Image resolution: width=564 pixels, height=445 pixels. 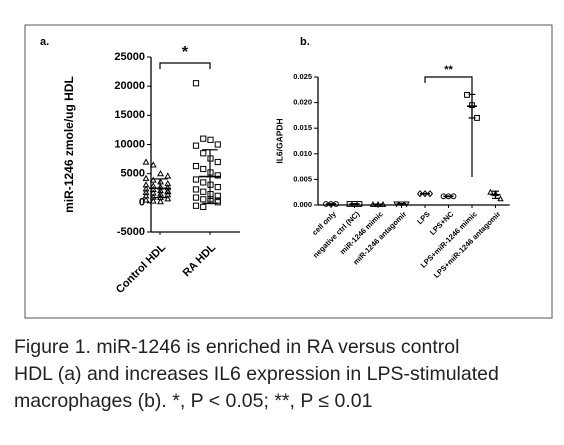 I want to click on y-tick-label: 0, so click(x=142, y=203).